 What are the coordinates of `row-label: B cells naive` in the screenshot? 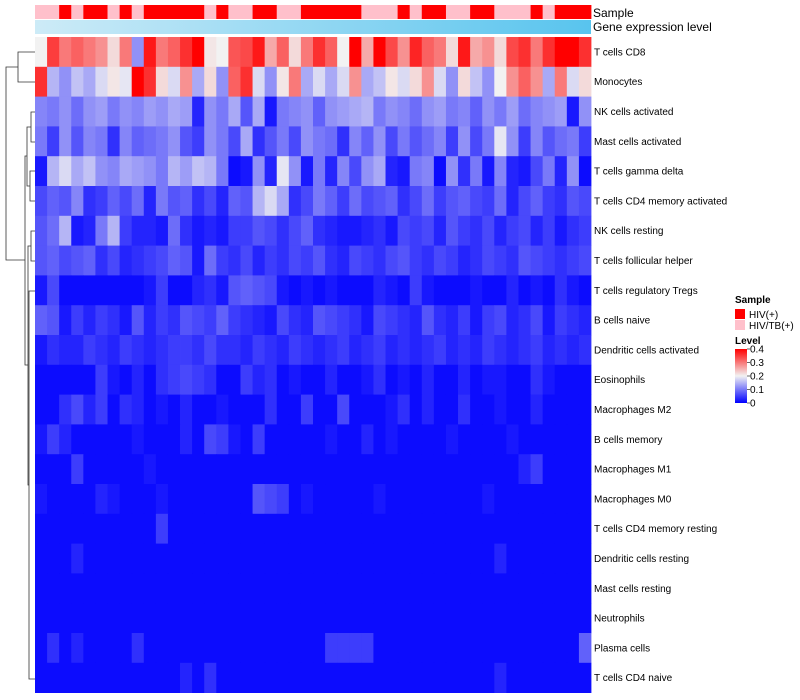 It's located at (622, 321).